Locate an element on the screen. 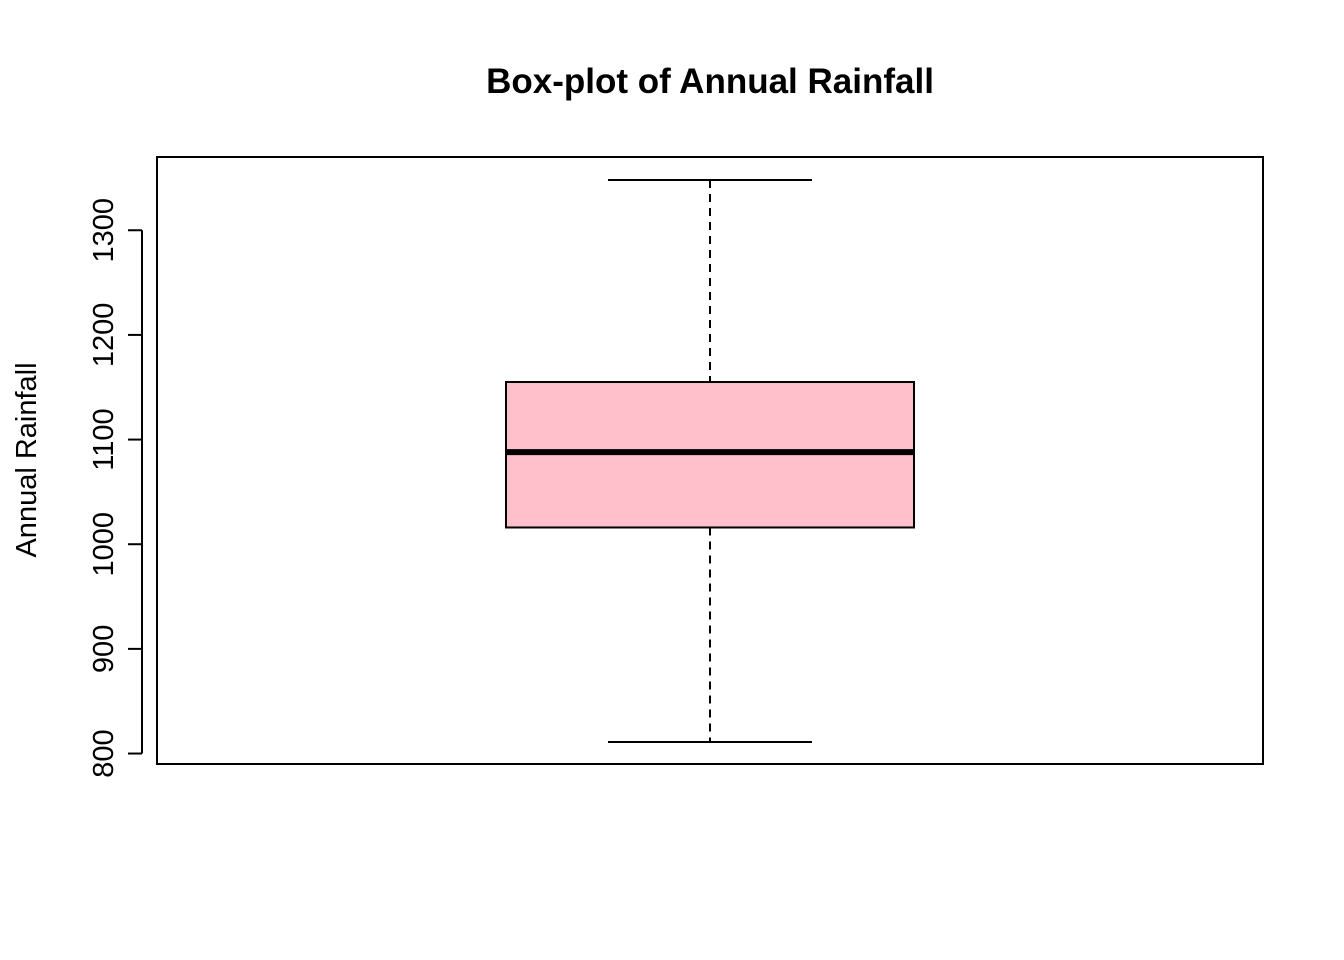 This screenshot has width=1344, height=960. y-tick-label: 1000 is located at coordinates (104, 544).